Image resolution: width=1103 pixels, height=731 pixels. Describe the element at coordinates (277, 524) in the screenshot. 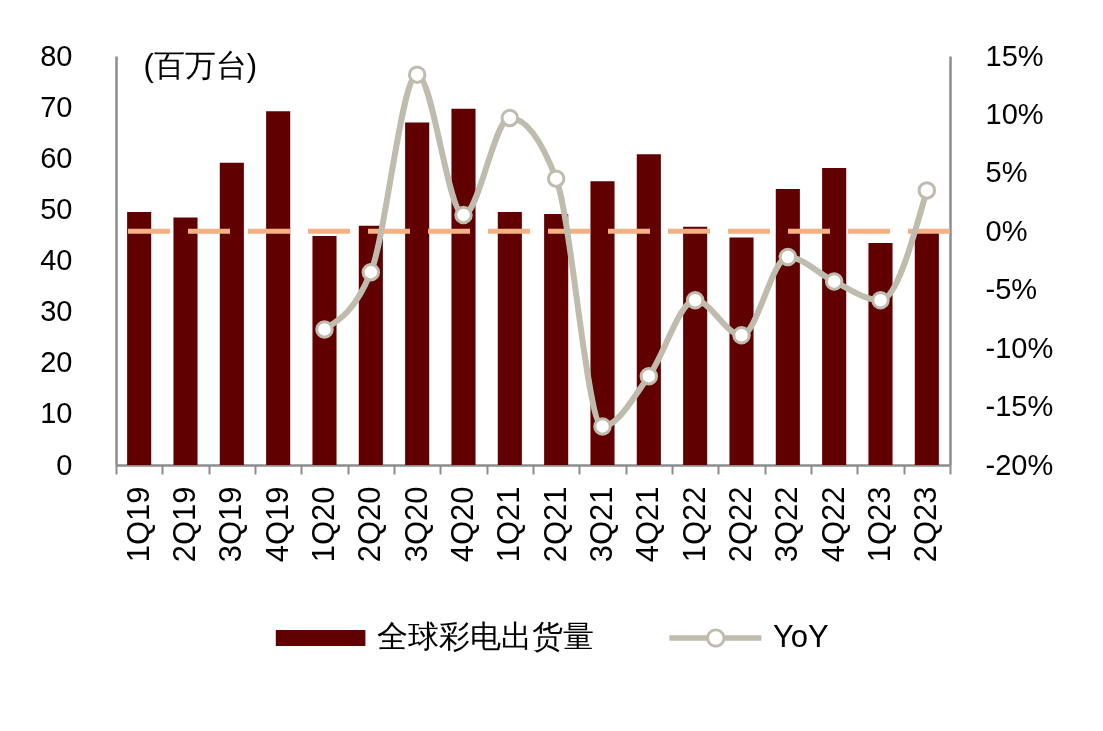

I see `x-tick-label: 4Q19` at that location.